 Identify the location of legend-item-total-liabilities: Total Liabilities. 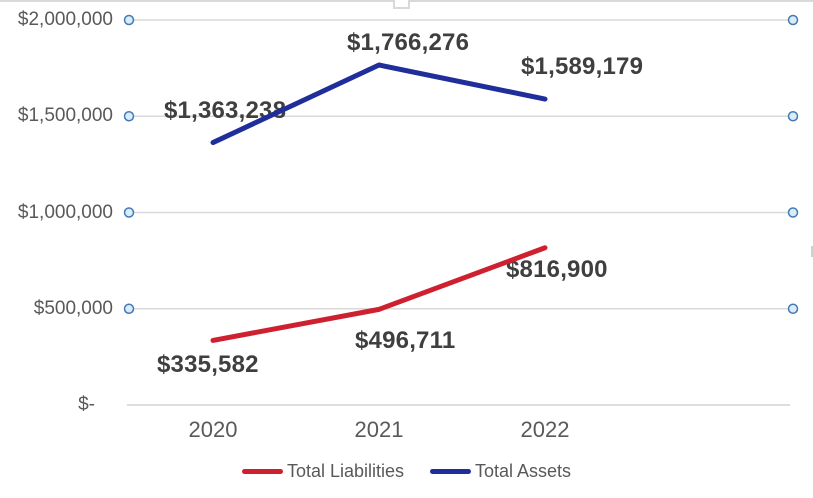
(322, 471).